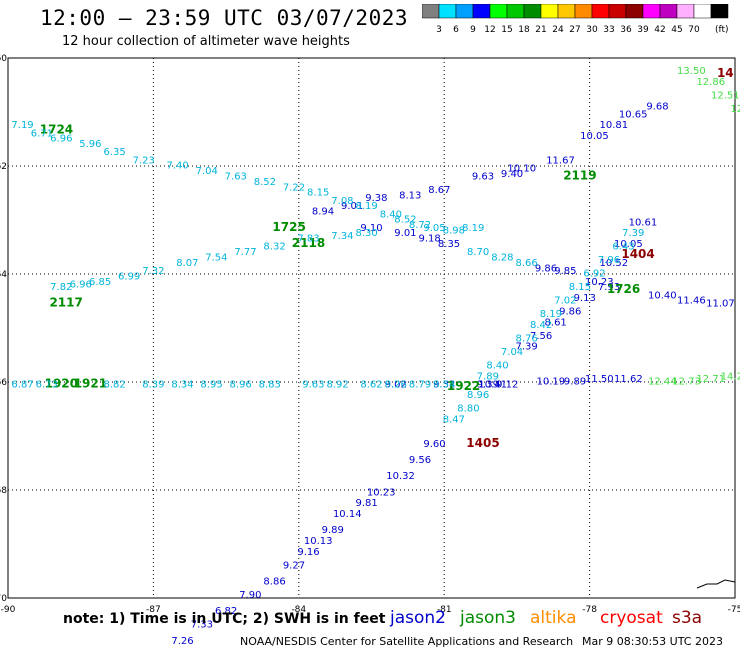 Image resolution: width=740 pixels, height=650 pixels. Describe the element at coordinates (608, 30) in the screenshot. I see `colorbar-label: 33` at that location.